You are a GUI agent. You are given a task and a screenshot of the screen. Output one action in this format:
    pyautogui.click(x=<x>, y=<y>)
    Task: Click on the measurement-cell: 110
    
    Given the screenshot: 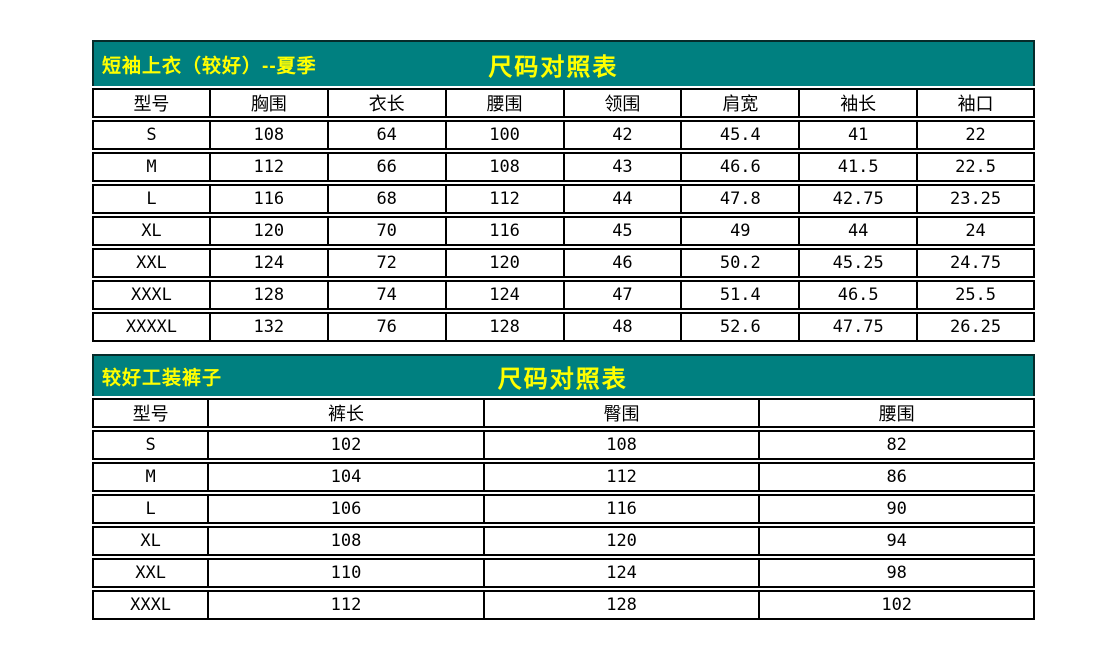 What is the action you would take?
    pyautogui.click(x=346, y=573)
    